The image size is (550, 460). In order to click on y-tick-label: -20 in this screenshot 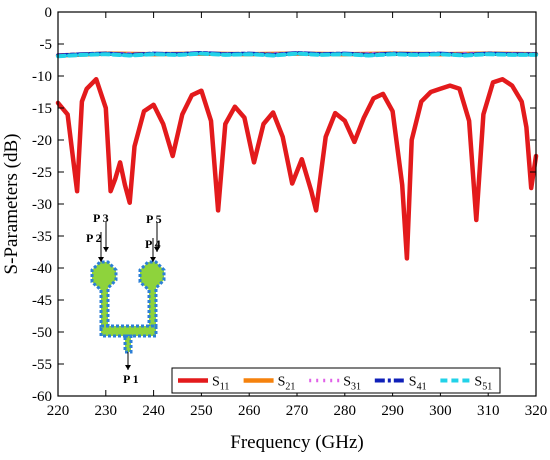, I will do `click(42, 141)`.